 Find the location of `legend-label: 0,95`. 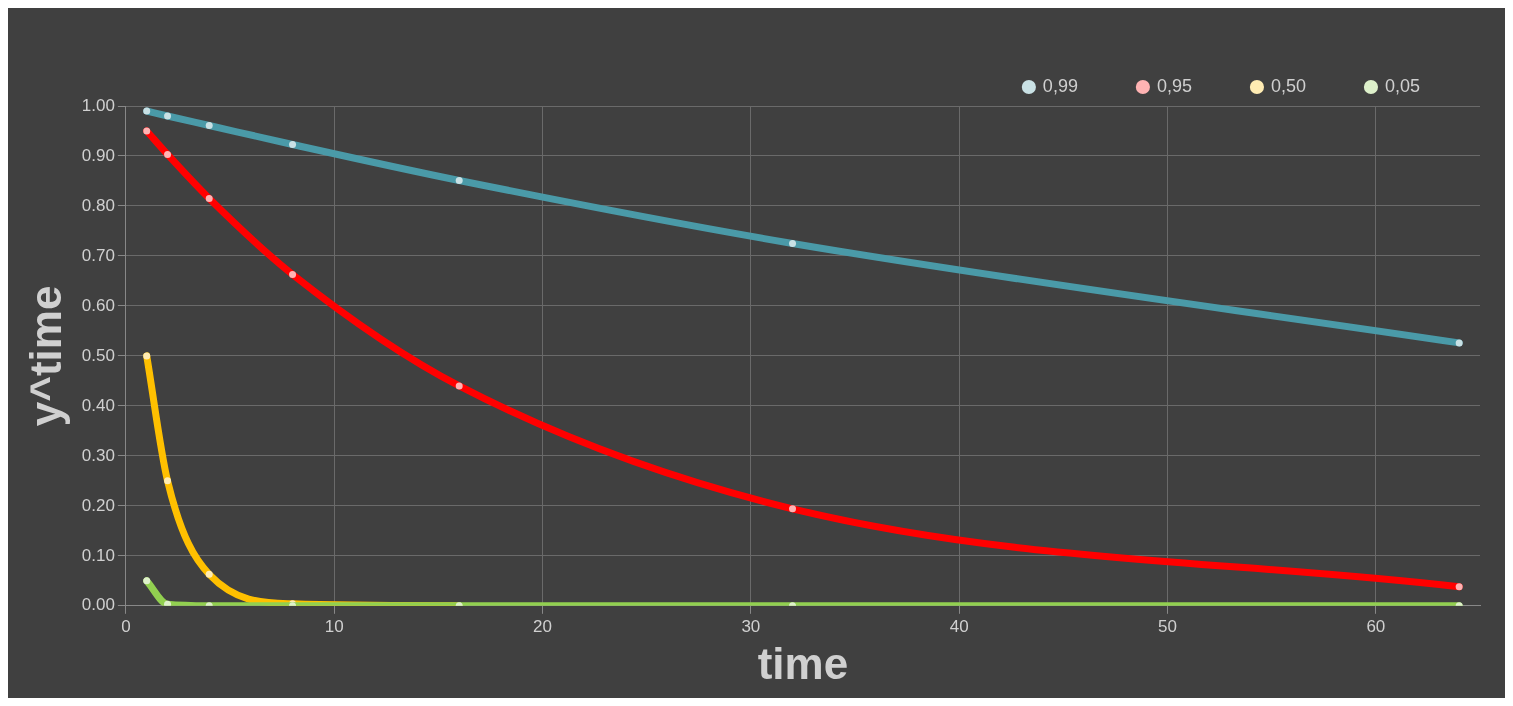

legend-label: 0,95 is located at coordinates (1174, 85).